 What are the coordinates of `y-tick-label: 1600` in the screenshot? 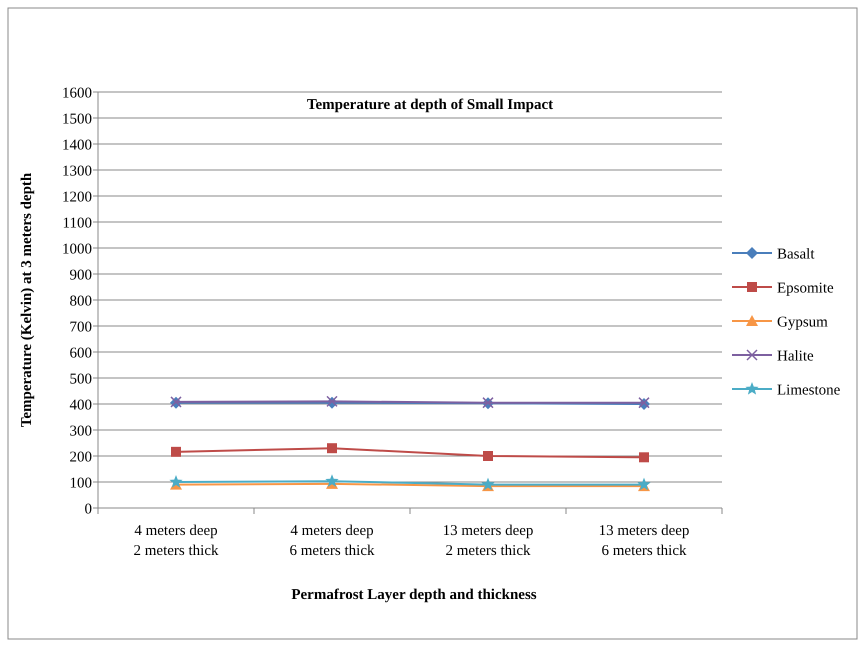 It's located at (77, 93).